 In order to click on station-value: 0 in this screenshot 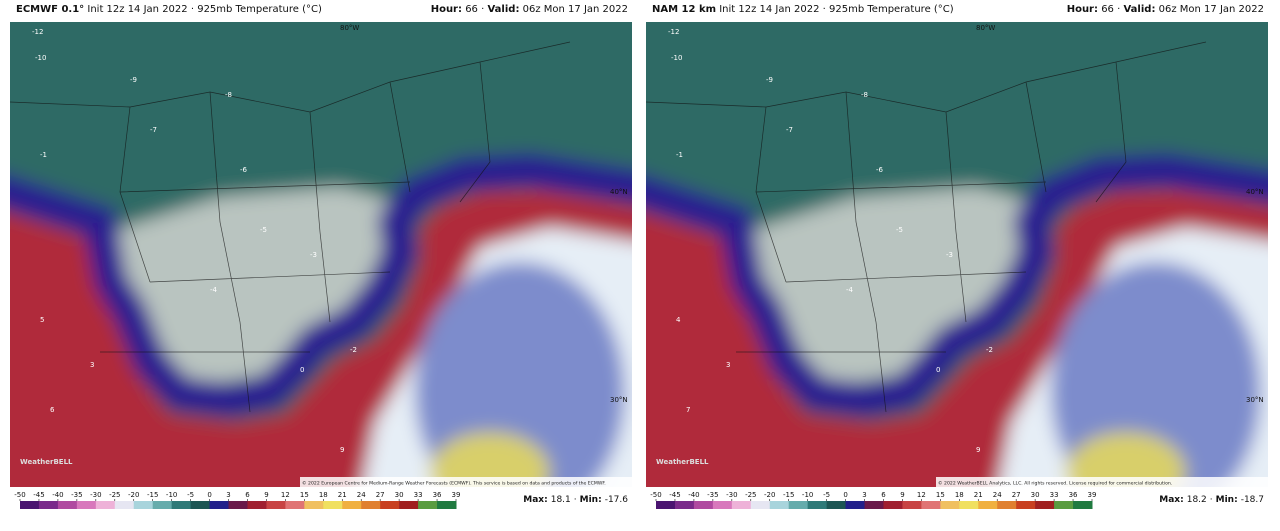, I will do `click(302, 370)`.